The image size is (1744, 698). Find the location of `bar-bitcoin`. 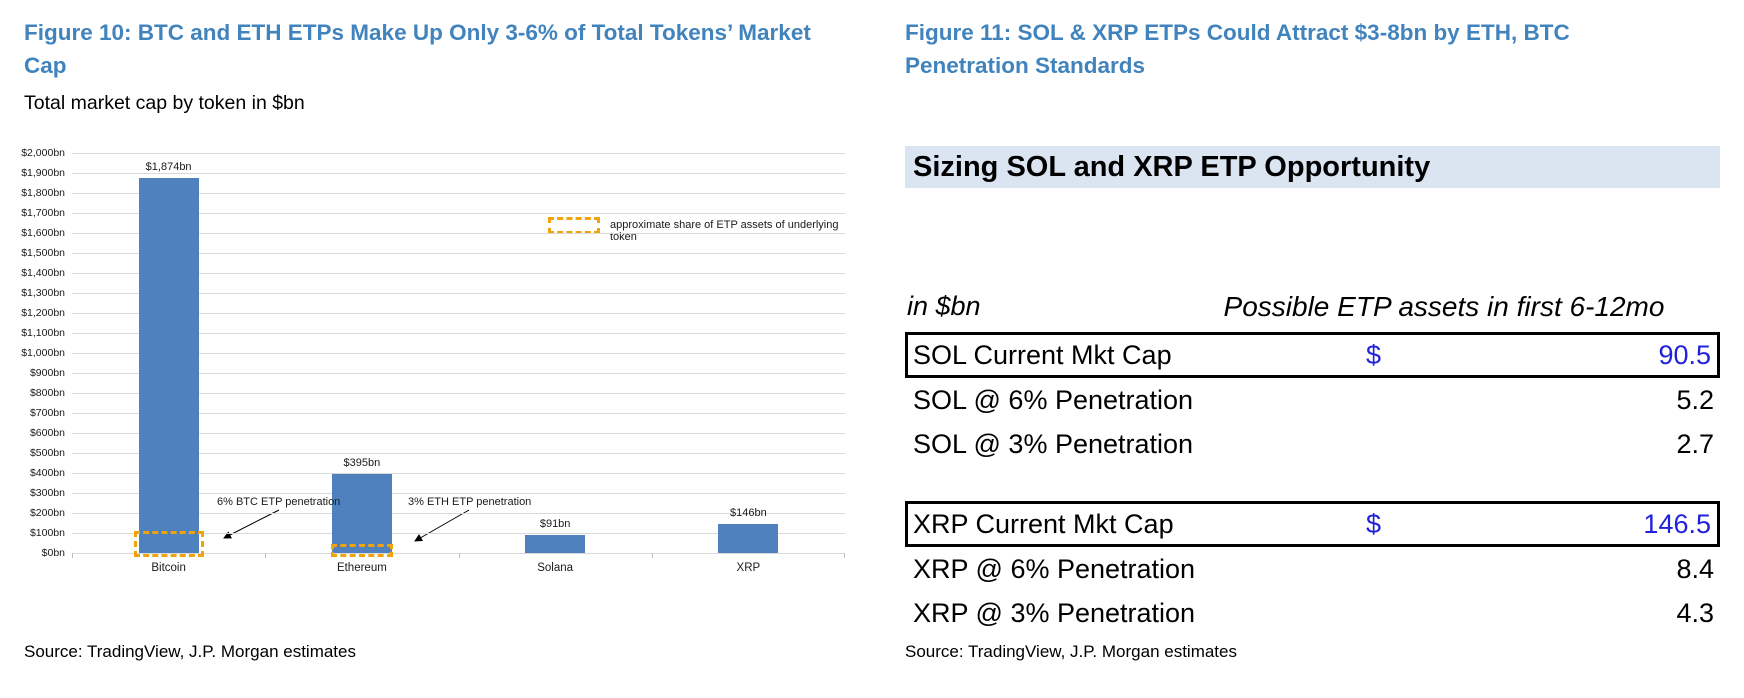

bar-bitcoin is located at coordinates (168, 365).